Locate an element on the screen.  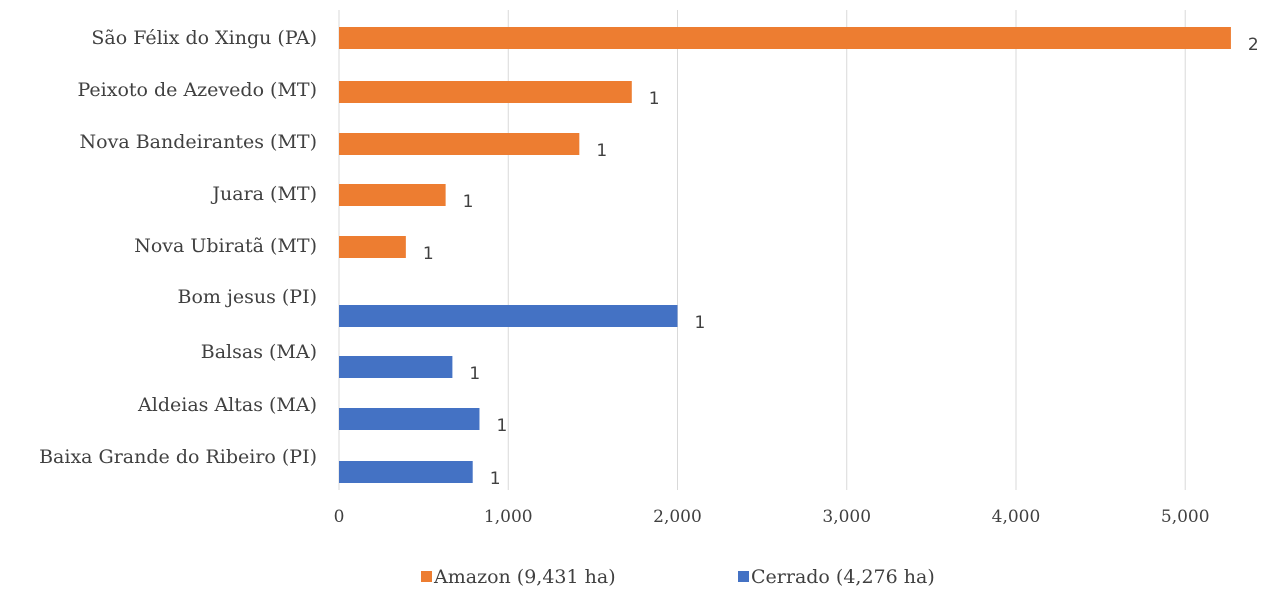
x-tick-labels: 0 1,000 2,000 3,000 4,000 5,000 is located at coordinates (772, 517).